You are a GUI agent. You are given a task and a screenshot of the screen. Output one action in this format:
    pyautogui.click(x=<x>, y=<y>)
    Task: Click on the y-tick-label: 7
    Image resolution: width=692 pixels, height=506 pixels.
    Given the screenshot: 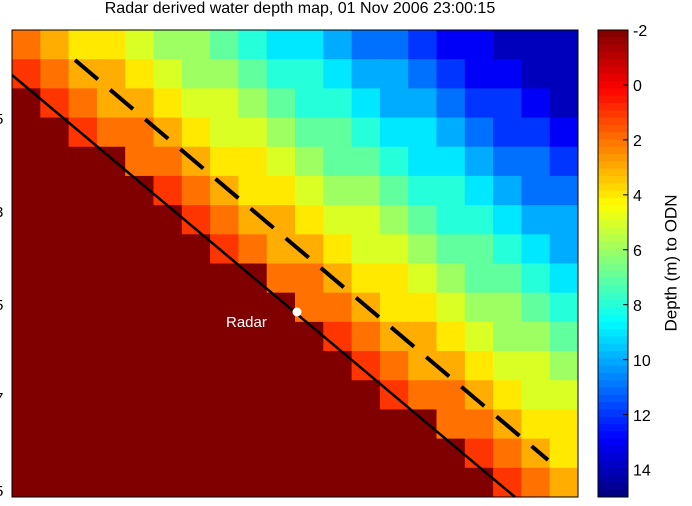 What is the action you would take?
    pyautogui.click(x=1, y=398)
    